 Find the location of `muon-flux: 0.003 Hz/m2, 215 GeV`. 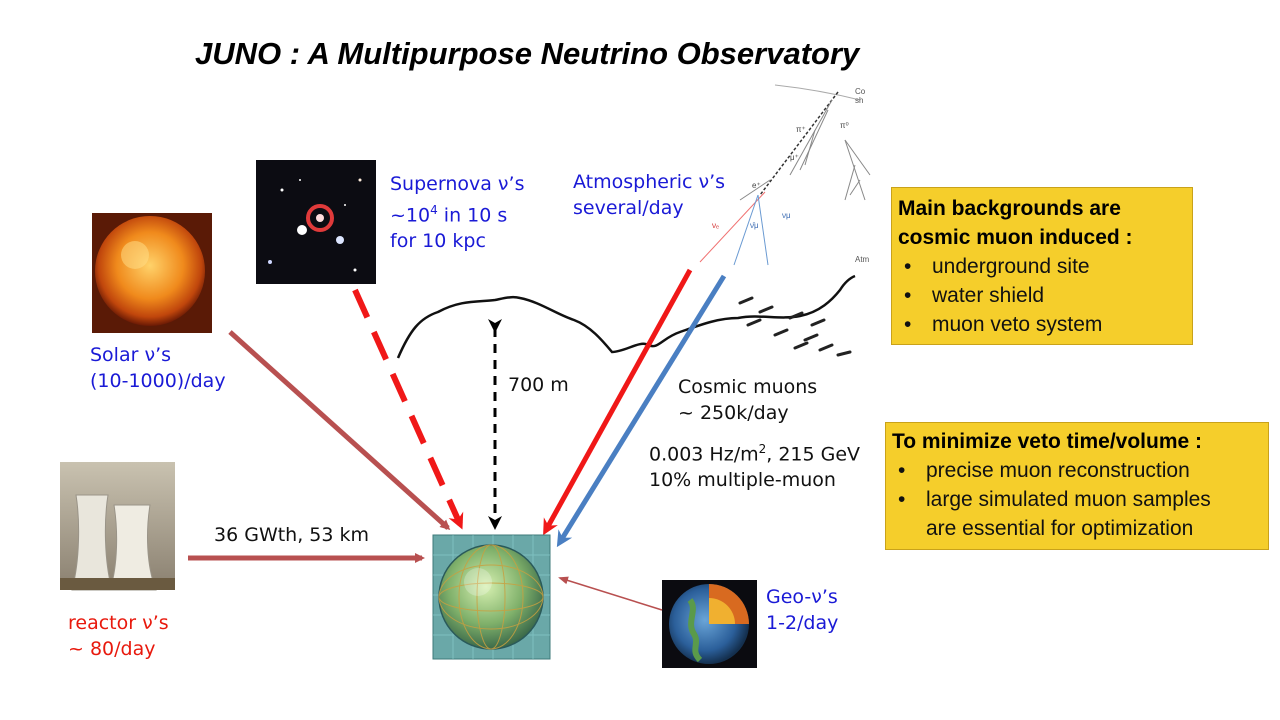

muon-flux: 0.003 Hz/m2, 215 GeV is located at coordinates (754, 451).